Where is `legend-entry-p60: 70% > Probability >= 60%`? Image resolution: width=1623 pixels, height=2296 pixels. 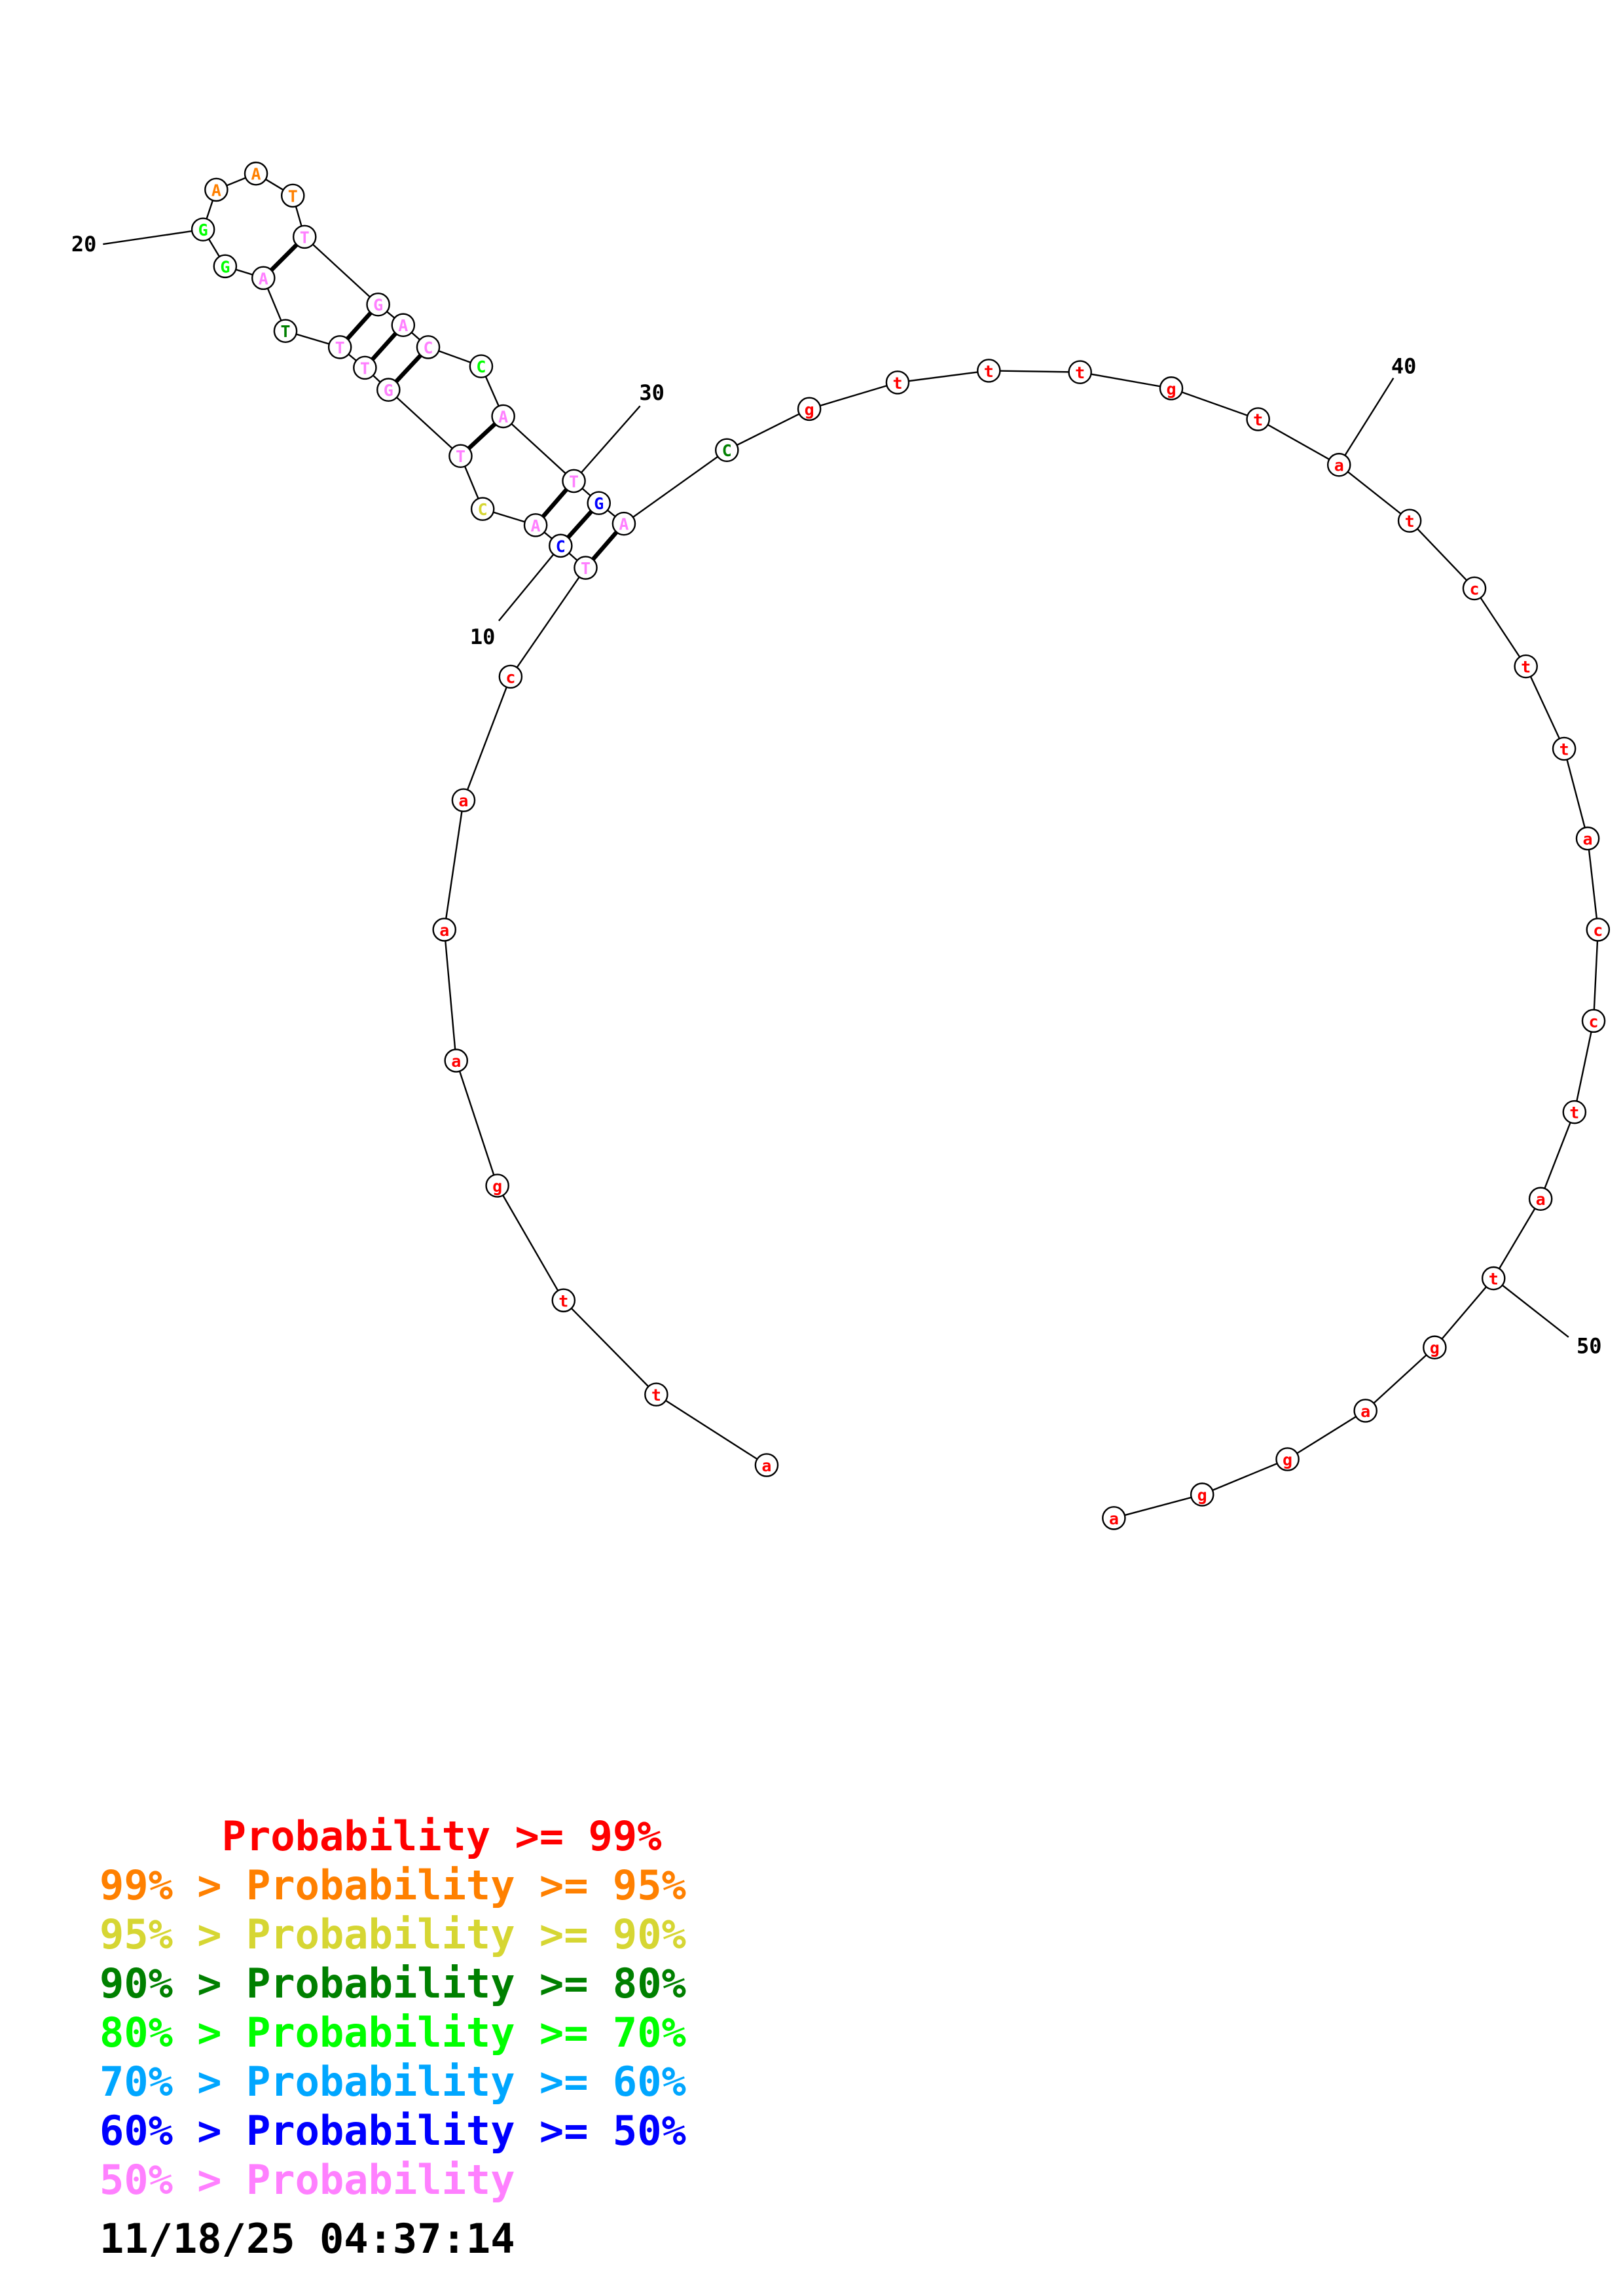
legend-entry-p60: 70% > Probability >= 60% is located at coordinates (393, 2082).